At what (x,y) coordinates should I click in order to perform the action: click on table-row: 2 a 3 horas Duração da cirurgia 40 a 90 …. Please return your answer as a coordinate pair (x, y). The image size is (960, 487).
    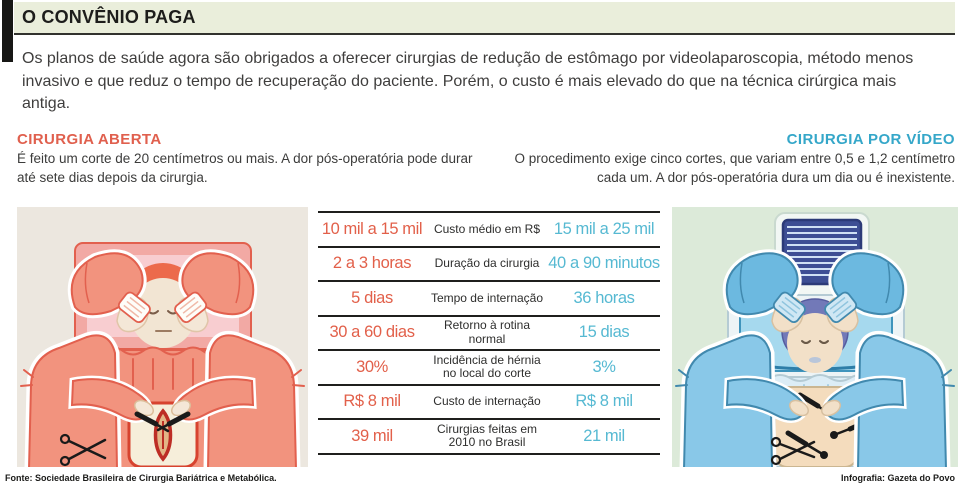
    Looking at the image, I should click on (489, 263).